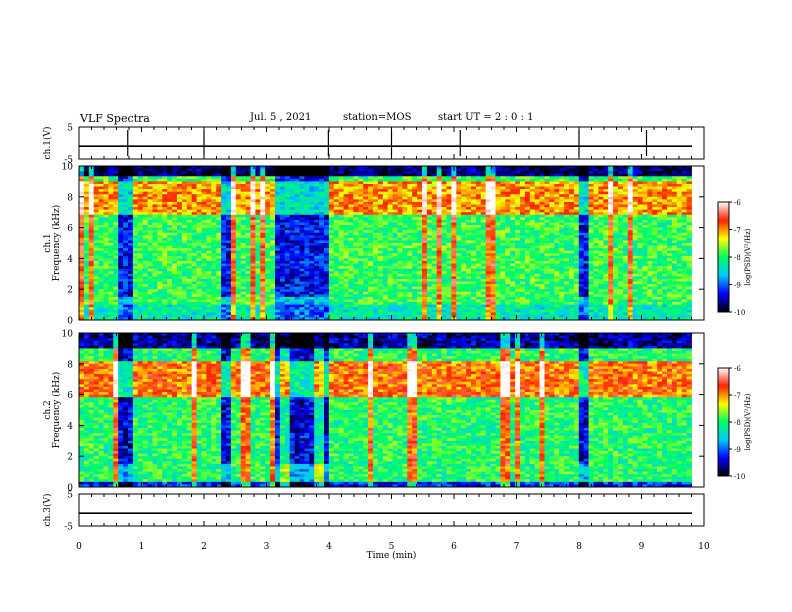 The width and height of the screenshot is (792, 612). What do you see at coordinates (48, 409) in the screenshot?
I see `ylabel-ch2-spectrogram: ch.2` at bounding box center [48, 409].